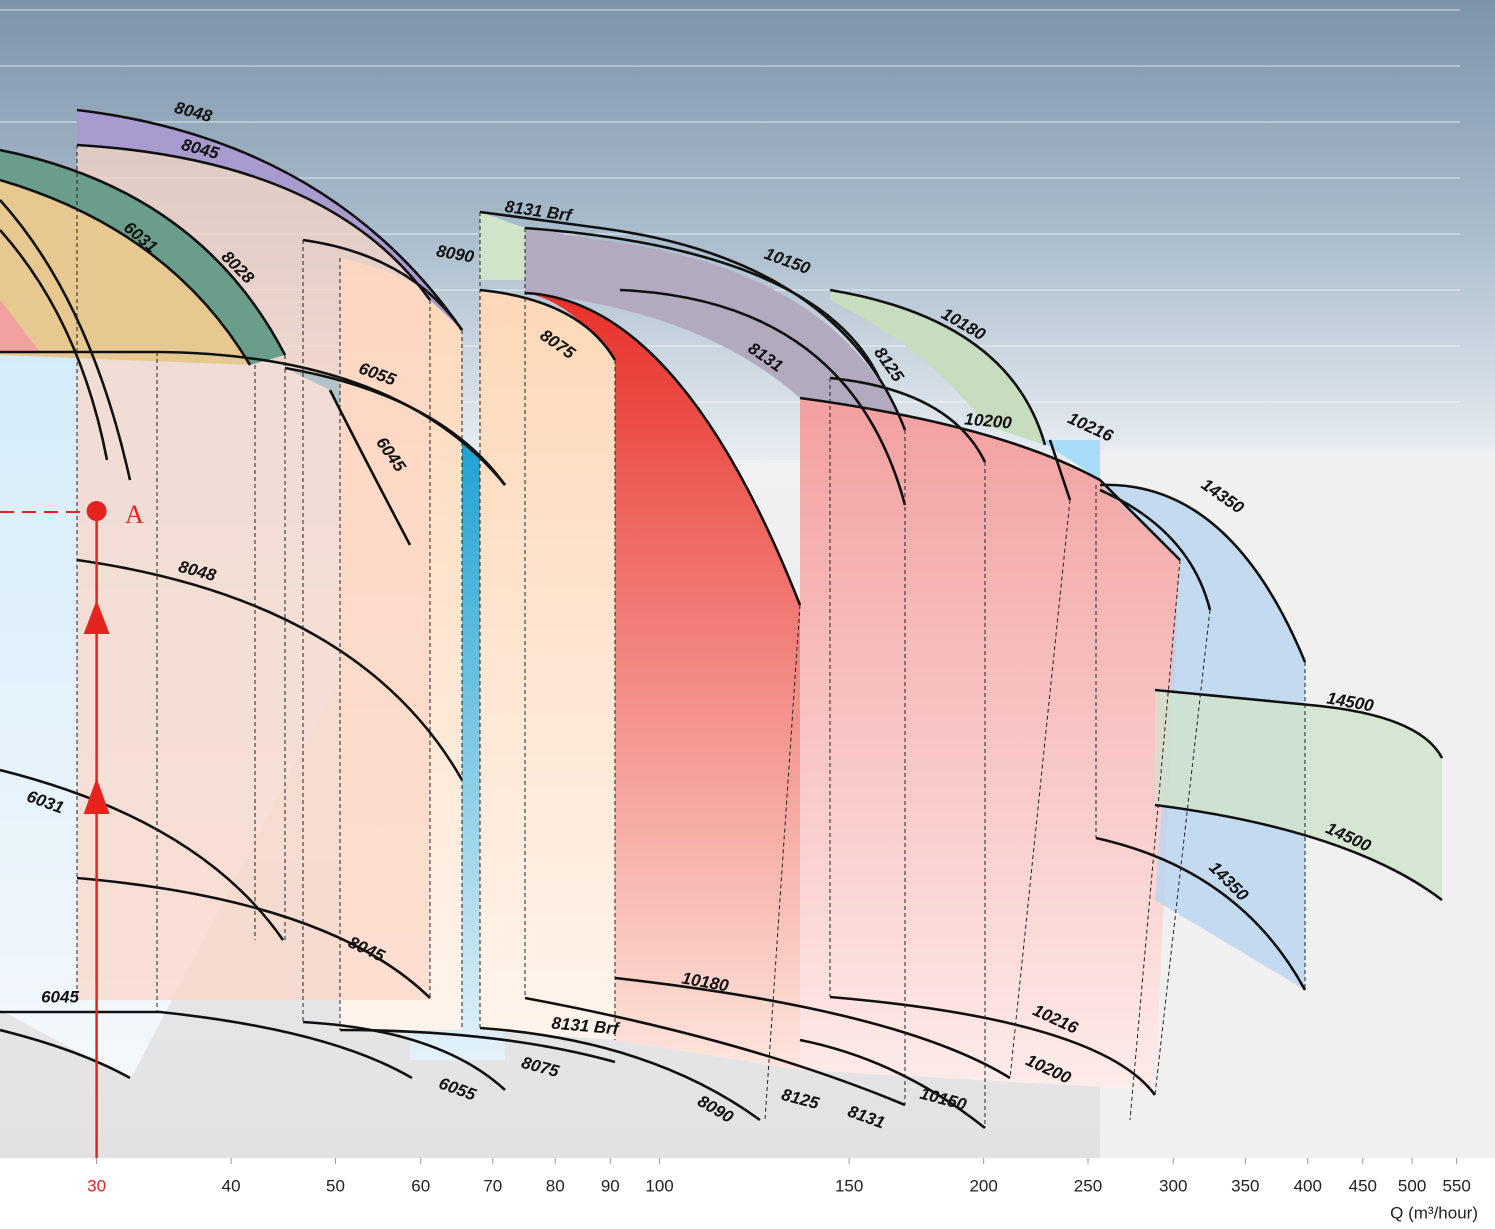 The width and height of the screenshot is (1495, 1229). What do you see at coordinates (231, 1185) in the screenshot?
I see `x-tick-label: 40` at bounding box center [231, 1185].